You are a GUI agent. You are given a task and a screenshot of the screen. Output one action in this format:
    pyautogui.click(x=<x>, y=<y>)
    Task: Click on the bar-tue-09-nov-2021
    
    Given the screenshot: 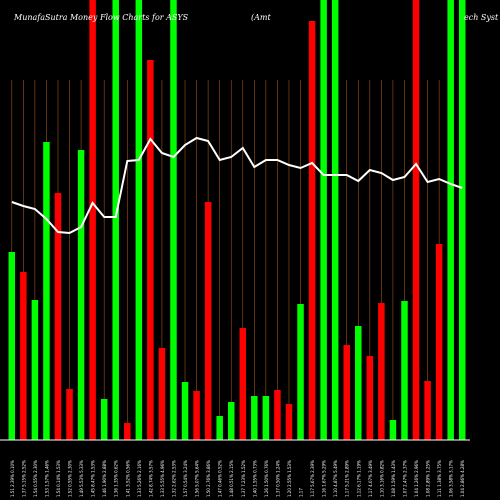 What is the action you would take?
    pyautogui.click(x=427, y=410)
    